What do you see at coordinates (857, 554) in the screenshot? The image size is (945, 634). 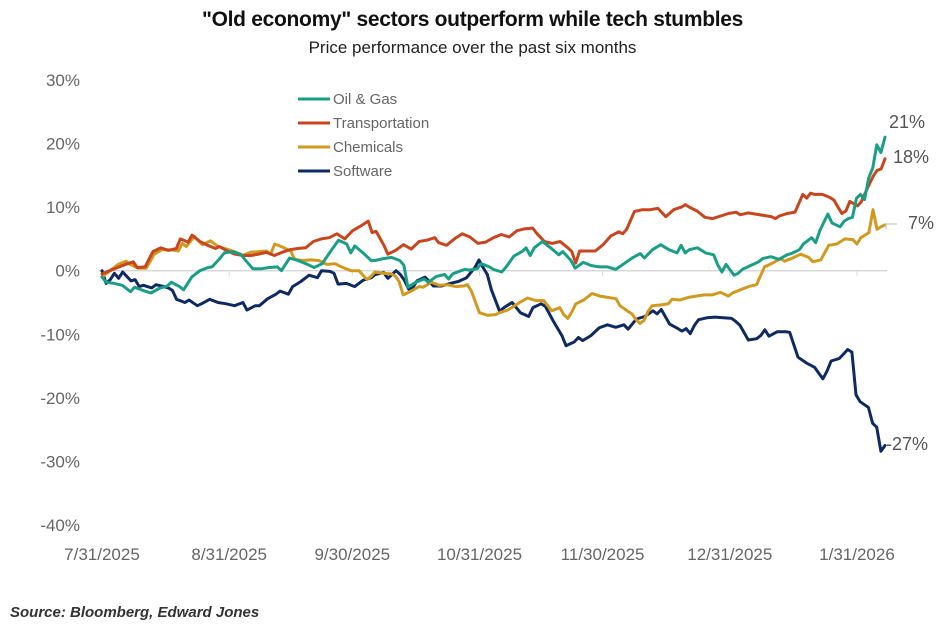 I see `x-tick-label: 1/31/2026` at bounding box center [857, 554].